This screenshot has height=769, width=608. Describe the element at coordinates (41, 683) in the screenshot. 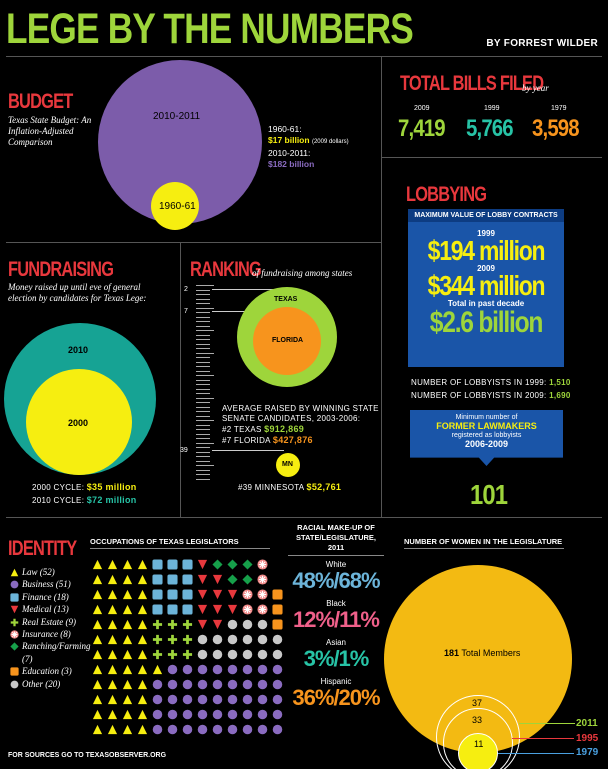

I see `legend-label: Other (20)` at that location.